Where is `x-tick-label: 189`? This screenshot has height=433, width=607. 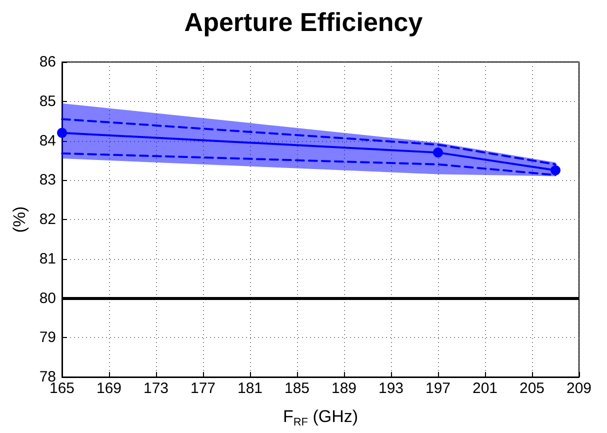 x-tick-label: 189 is located at coordinates (344, 388).